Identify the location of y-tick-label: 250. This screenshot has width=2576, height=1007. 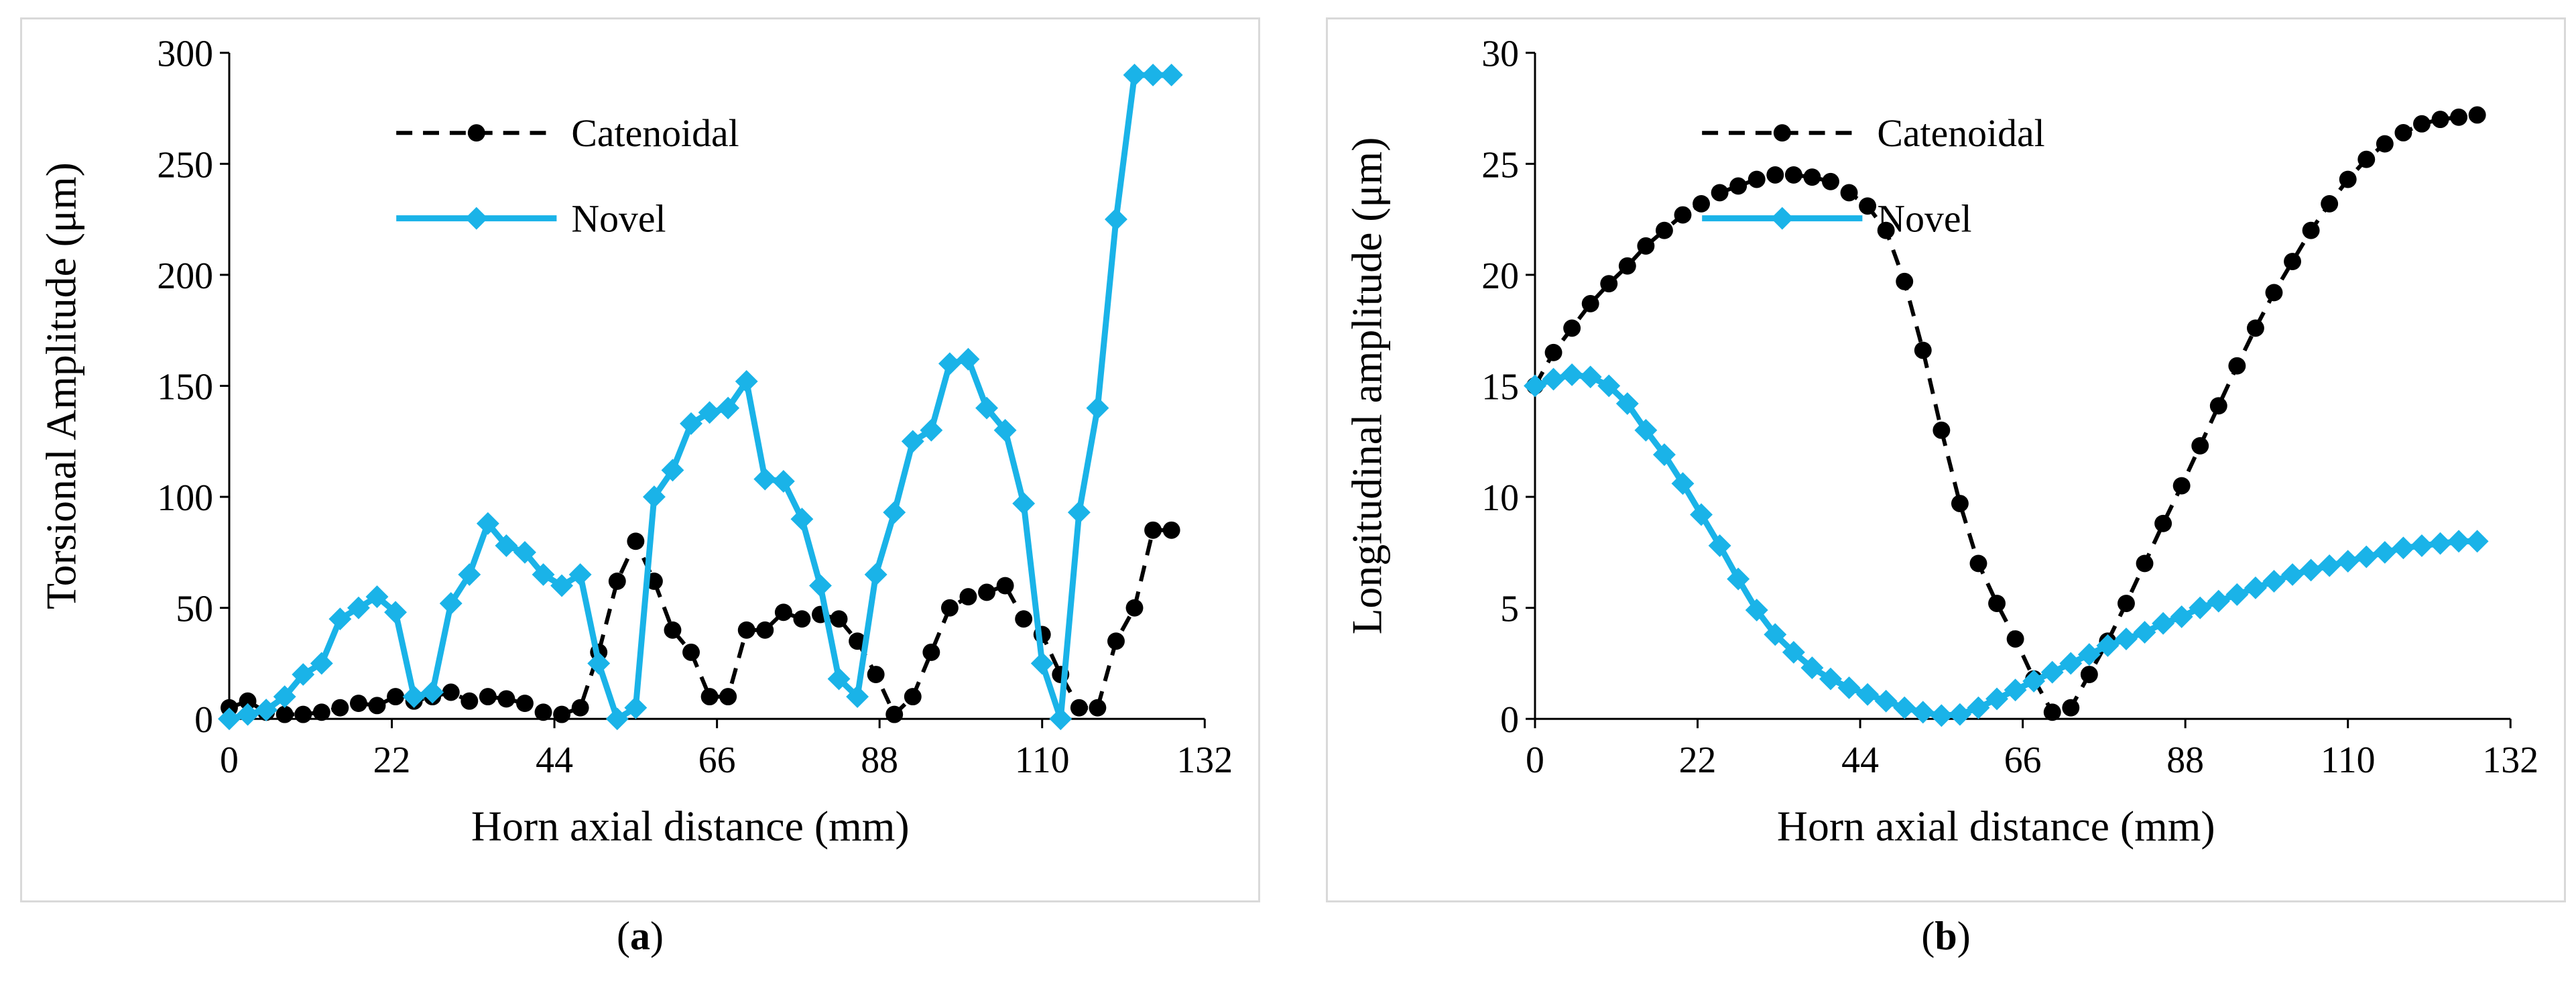
(185, 165).